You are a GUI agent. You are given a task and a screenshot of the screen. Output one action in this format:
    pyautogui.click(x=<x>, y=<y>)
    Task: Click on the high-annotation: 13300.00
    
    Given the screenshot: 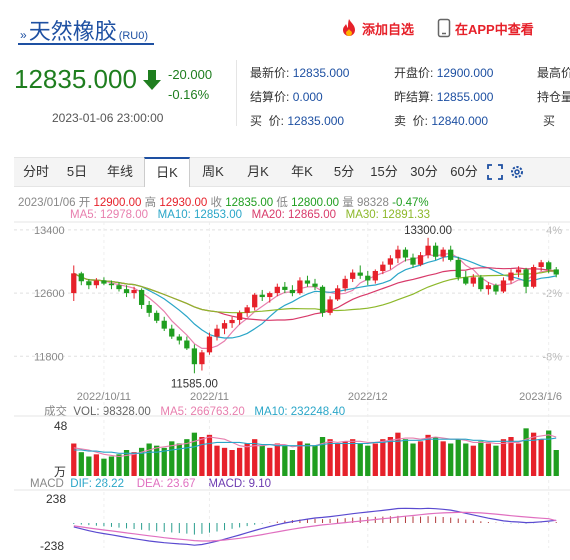 What is the action you would take?
    pyautogui.click(x=428, y=231)
    